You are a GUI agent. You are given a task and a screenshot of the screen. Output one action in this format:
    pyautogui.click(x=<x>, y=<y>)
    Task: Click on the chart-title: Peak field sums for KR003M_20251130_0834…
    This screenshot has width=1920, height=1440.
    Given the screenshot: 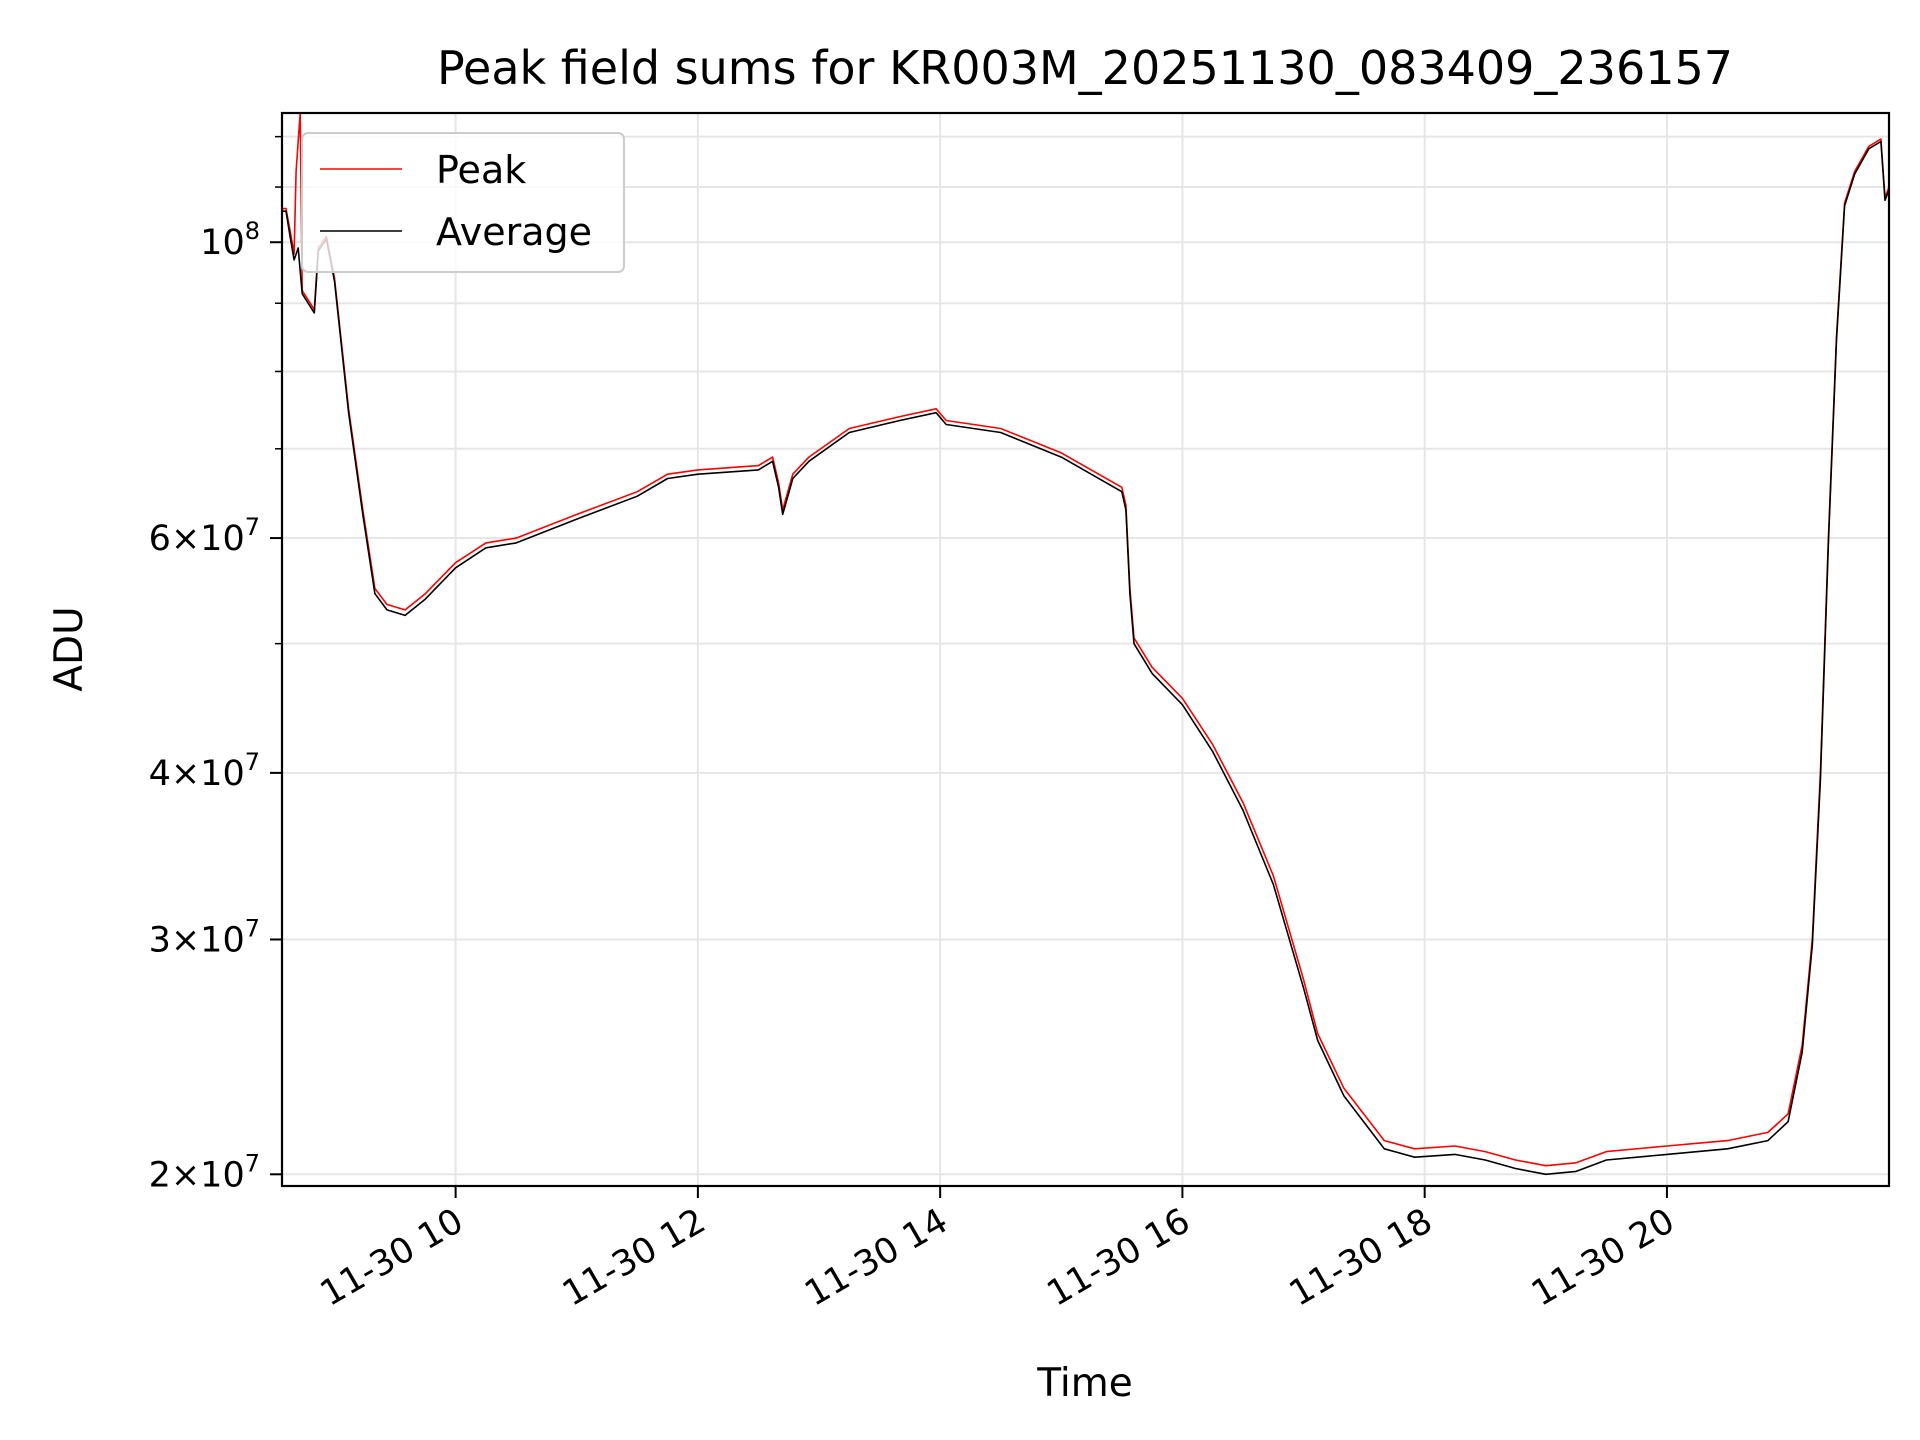 What is the action you would take?
    pyautogui.click(x=1085, y=68)
    